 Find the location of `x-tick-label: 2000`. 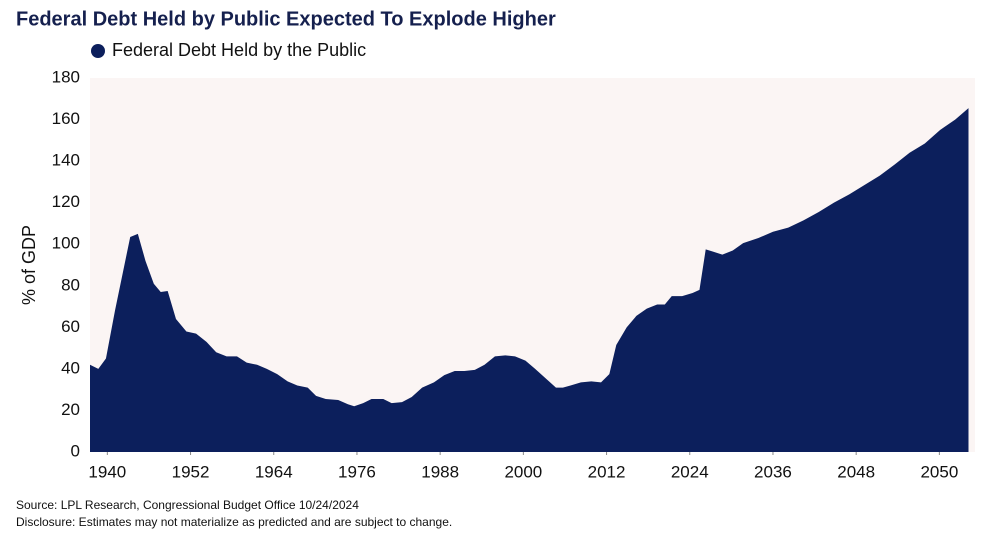

x-tick-label: 2000 is located at coordinates (523, 471).